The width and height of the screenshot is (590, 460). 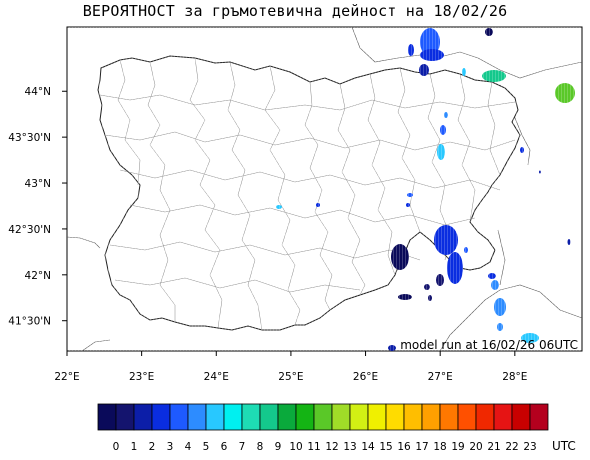 I want to click on colorbar-label: 0, so click(x=116, y=447).